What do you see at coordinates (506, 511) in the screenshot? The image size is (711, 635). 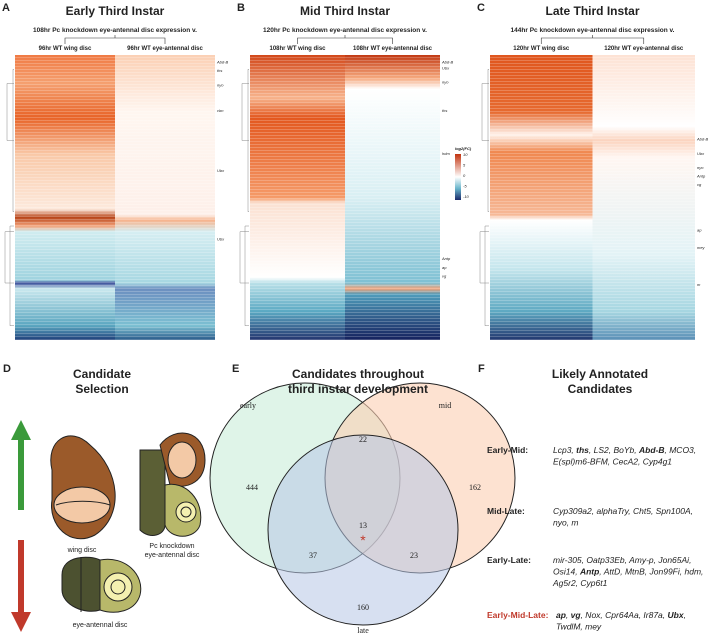 I see `row-label: Mid-Late:` at bounding box center [506, 511].